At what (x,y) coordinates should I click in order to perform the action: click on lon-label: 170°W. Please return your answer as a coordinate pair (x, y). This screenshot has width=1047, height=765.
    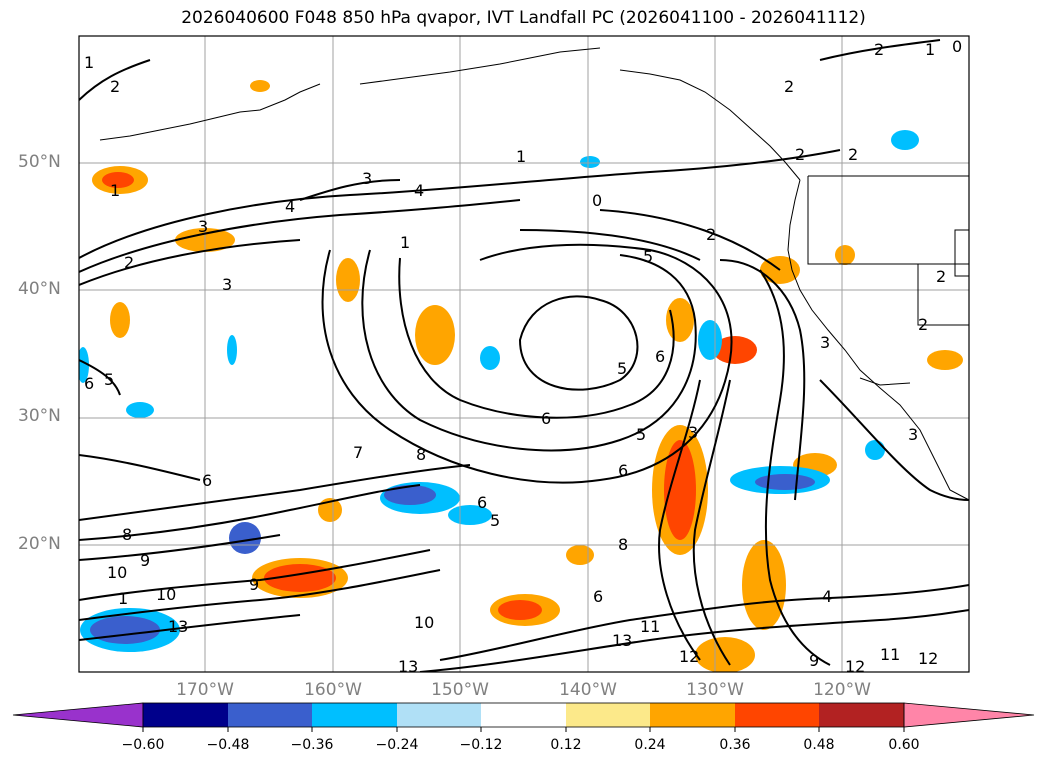
    Looking at the image, I should click on (205, 690).